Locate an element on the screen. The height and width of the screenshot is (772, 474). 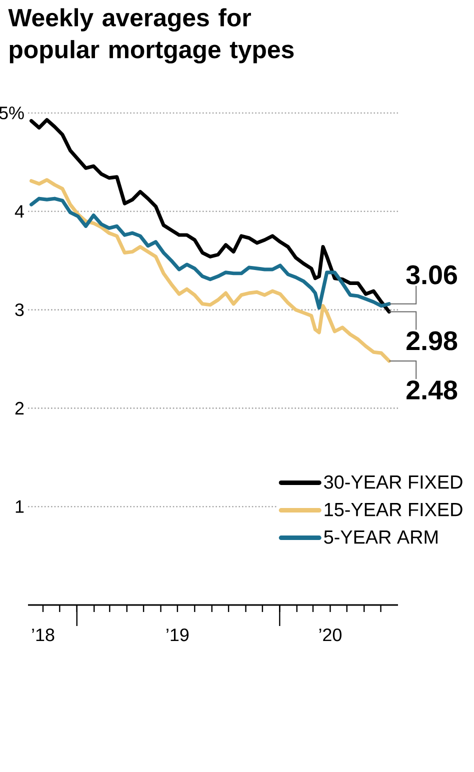
legend-label: 15-YEAR FIXED is located at coordinates (393, 509).